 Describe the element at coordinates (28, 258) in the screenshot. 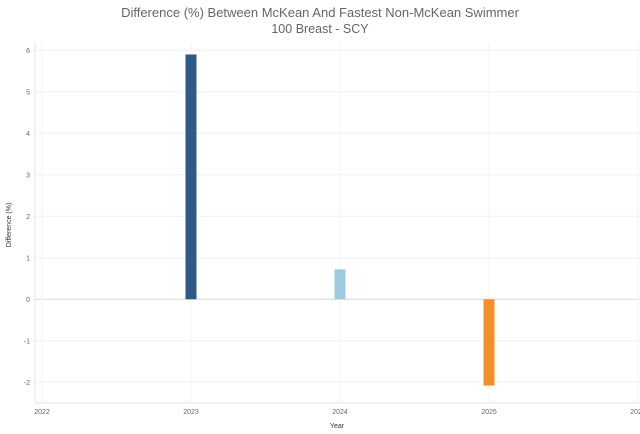

I see `y-tick-label: 1` at that location.